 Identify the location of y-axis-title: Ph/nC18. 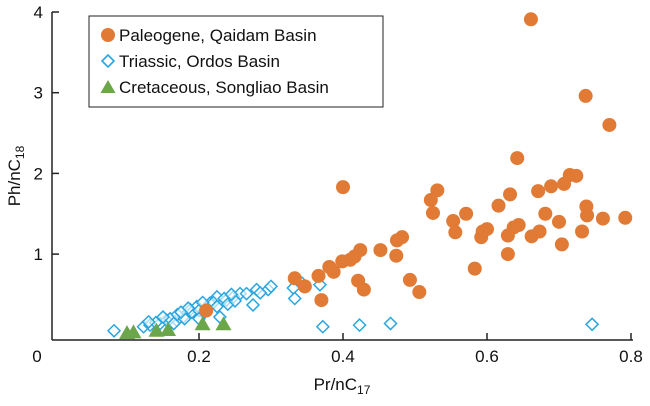
(16, 175).